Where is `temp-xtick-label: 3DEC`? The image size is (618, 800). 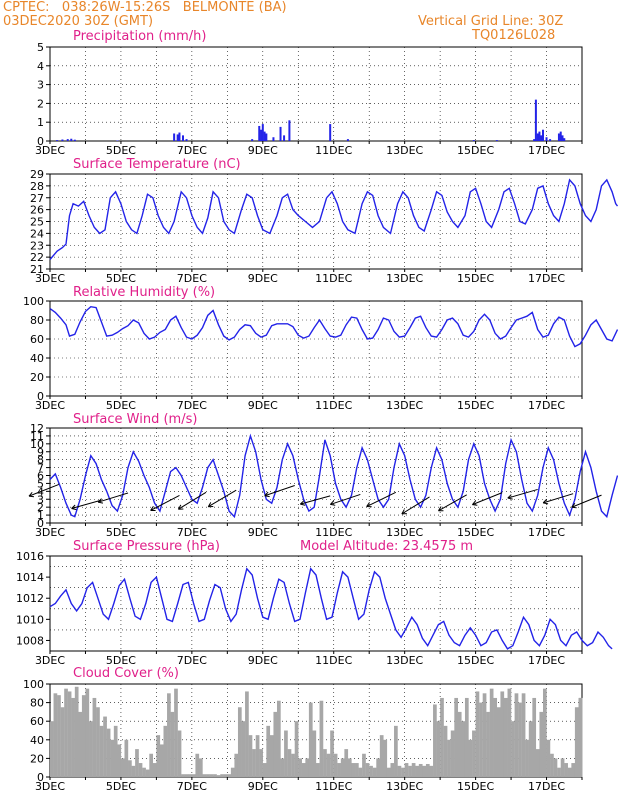 temp-xtick-label: 3DEC is located at coordinates (50, 278).